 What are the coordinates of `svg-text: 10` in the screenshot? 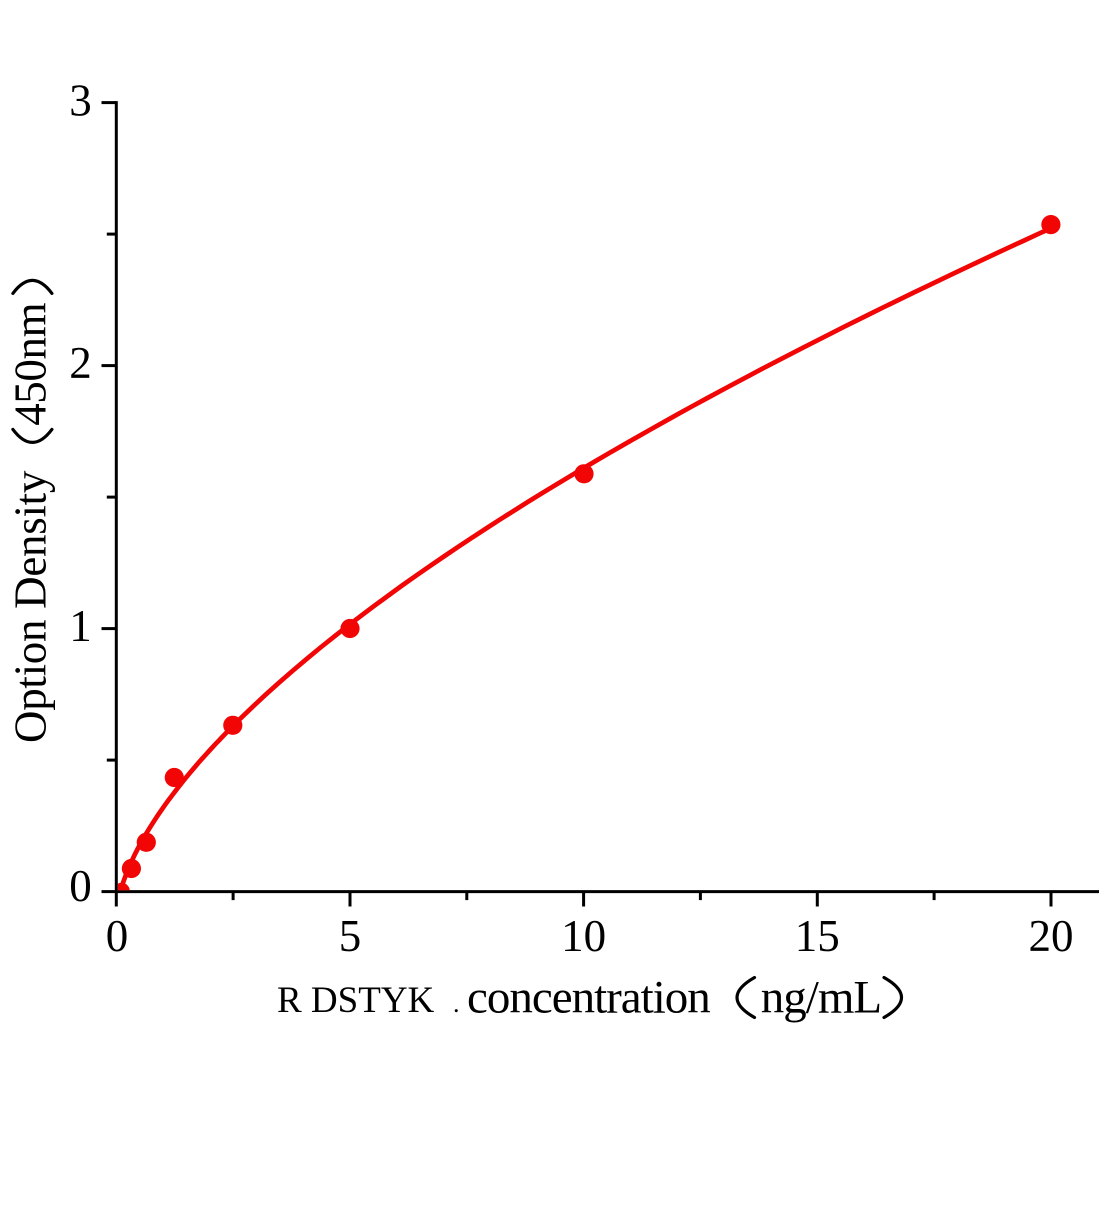 It's located at (583, 936).